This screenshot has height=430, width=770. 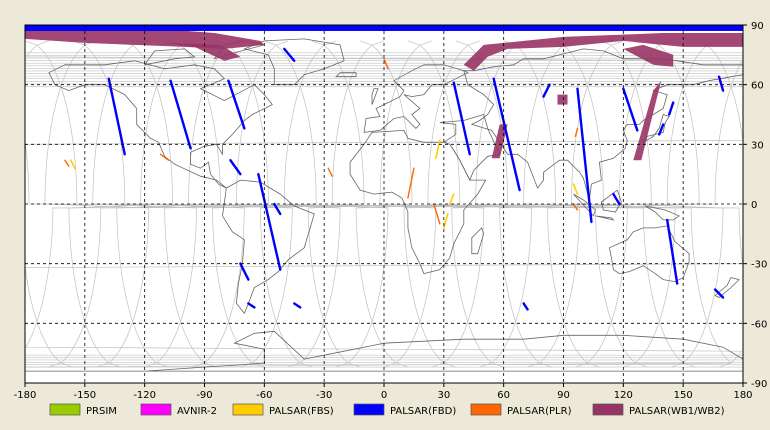 I want to click on x-tick-label: 60, so click(x=503, y=395).